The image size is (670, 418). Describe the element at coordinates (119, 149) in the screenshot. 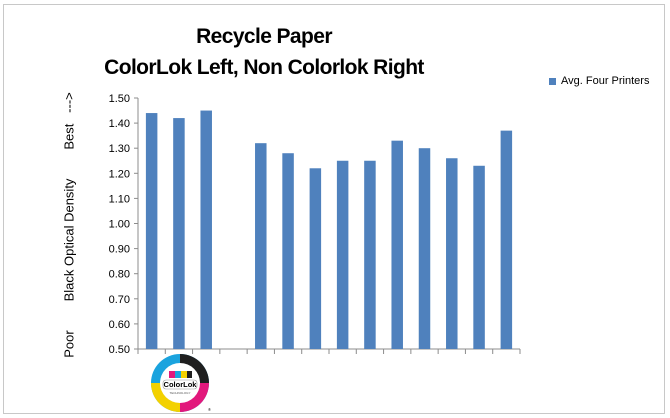

I see `y-tick-label: 1.30` at that location.